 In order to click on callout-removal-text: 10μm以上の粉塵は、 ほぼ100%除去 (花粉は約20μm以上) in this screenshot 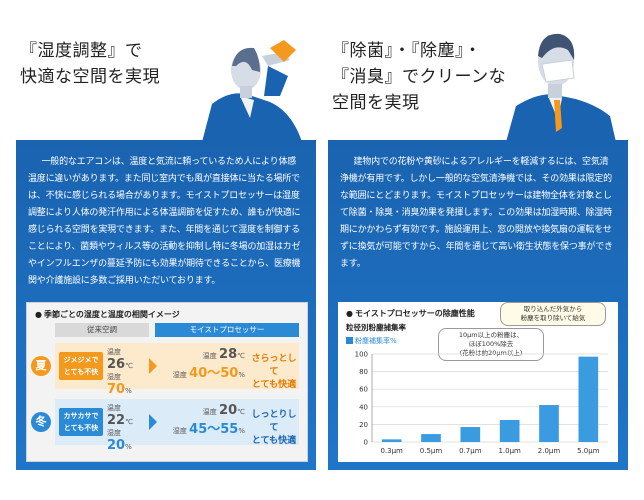, I will do `click(491, 344)`.